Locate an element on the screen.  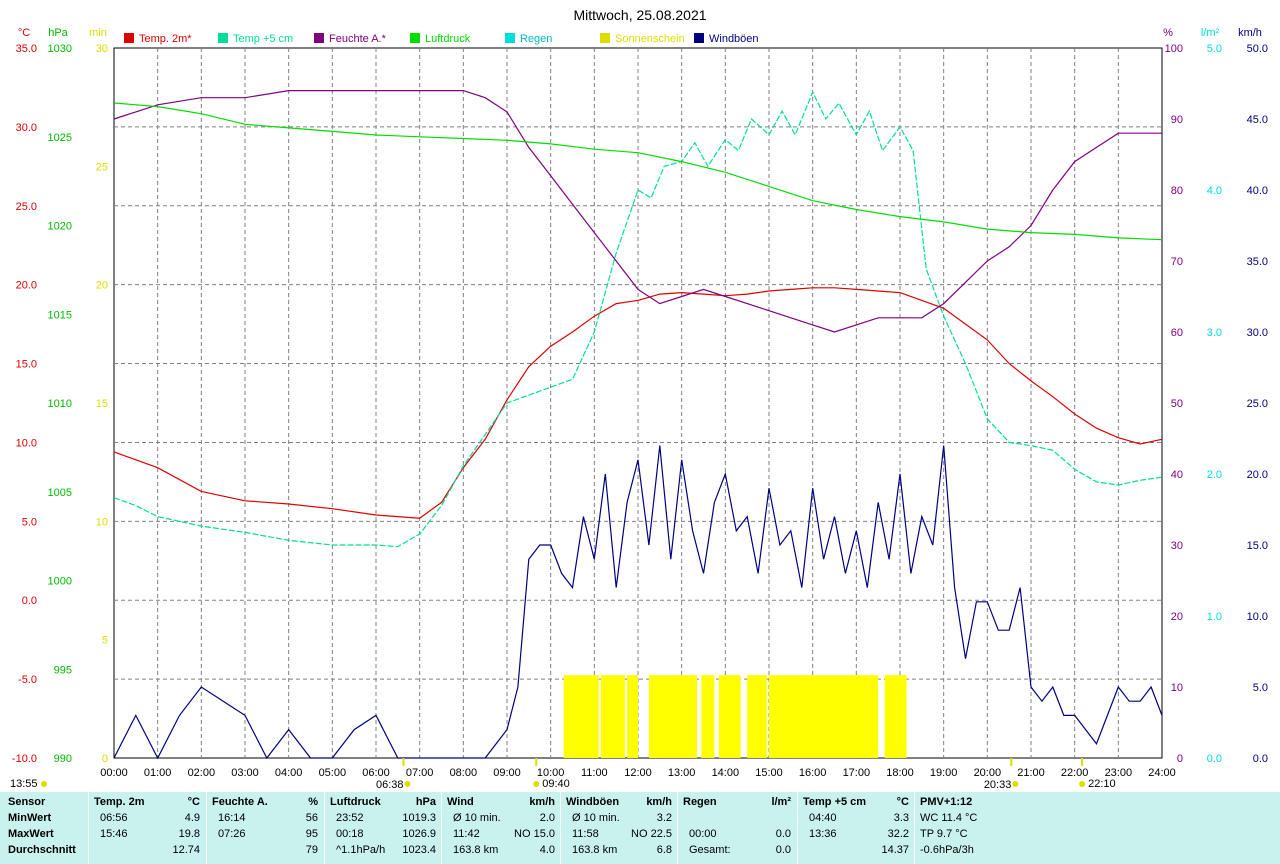
time-marker-label: 22:10 is located at coordinates (1102, 784).